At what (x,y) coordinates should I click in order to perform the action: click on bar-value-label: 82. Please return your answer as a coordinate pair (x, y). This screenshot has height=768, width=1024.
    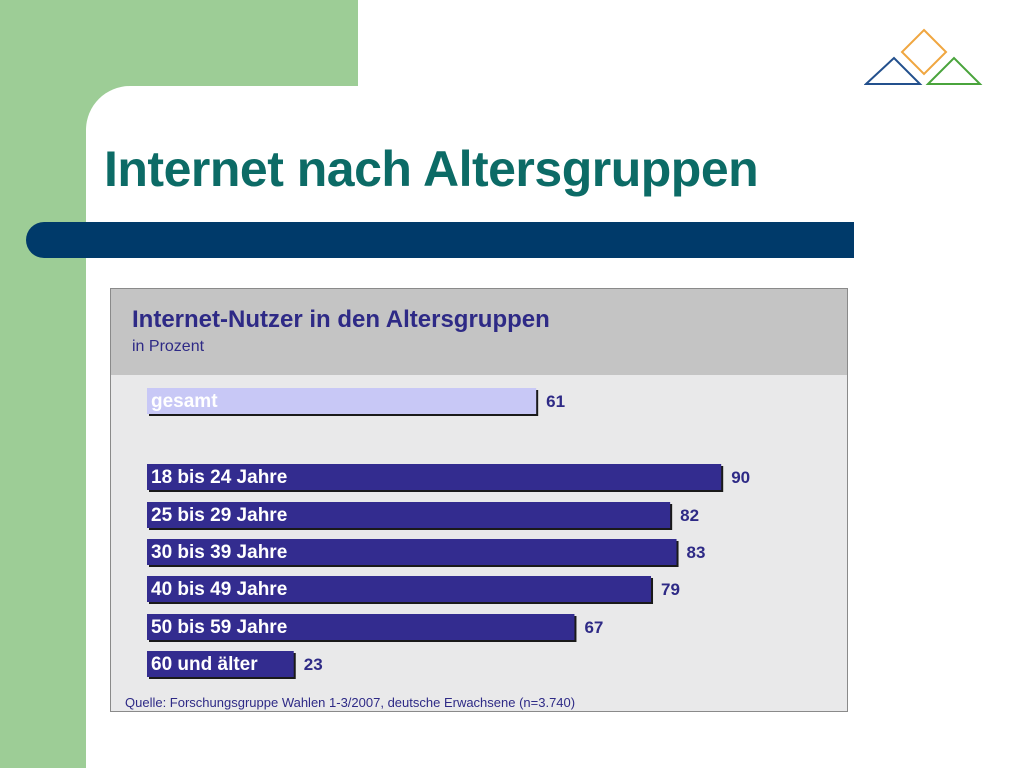
    Looking at the image, I should click on (689, 515).